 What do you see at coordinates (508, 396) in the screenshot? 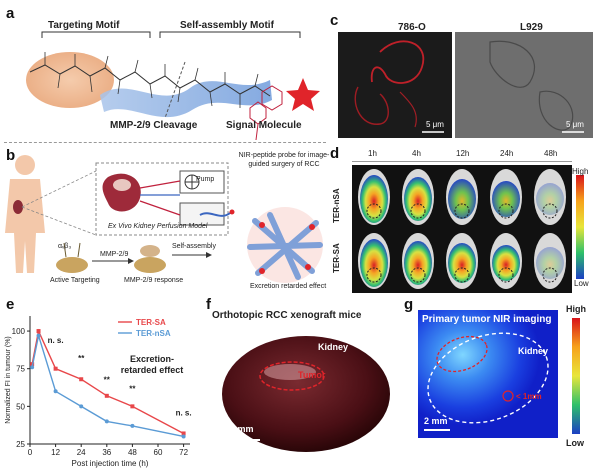
I see `small-tumor-outline` at bounding box center [508, 396].